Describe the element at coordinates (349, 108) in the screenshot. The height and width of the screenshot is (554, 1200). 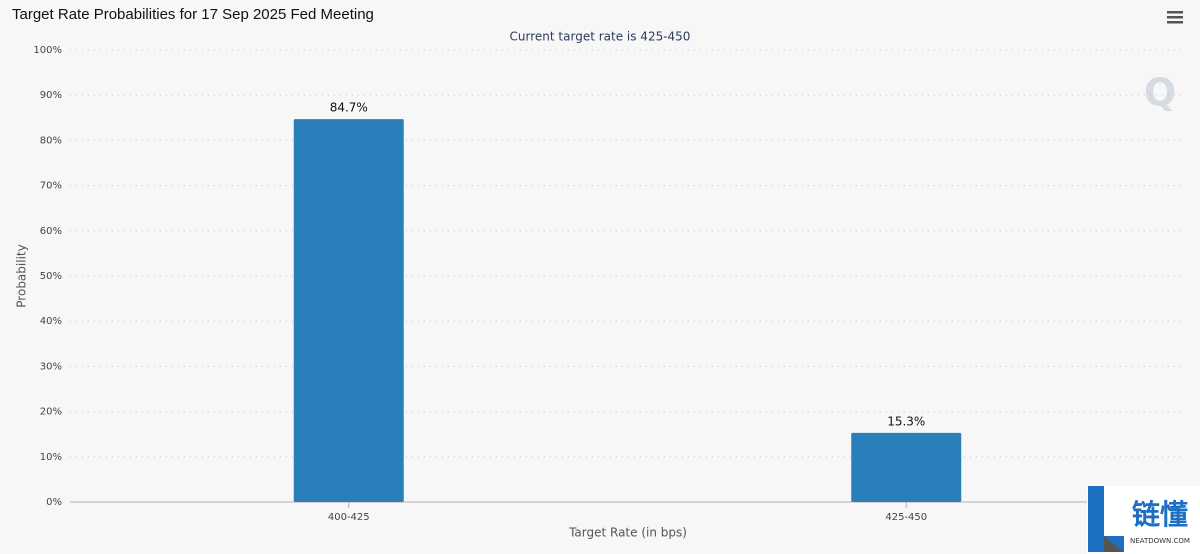
I see `data-label: 84.7%` at that location.